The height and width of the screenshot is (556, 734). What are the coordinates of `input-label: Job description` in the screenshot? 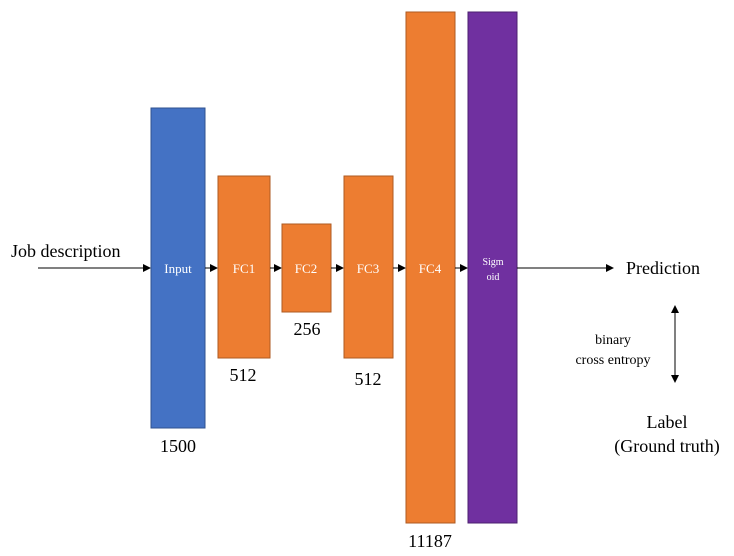 It's located at (66, 251).